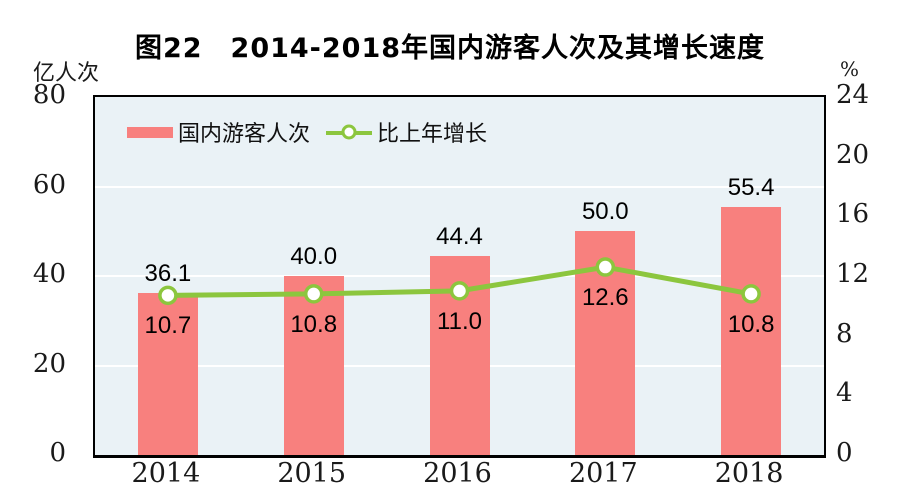  I want to click on right-axis-tick-label: 20, so click(853, 154).